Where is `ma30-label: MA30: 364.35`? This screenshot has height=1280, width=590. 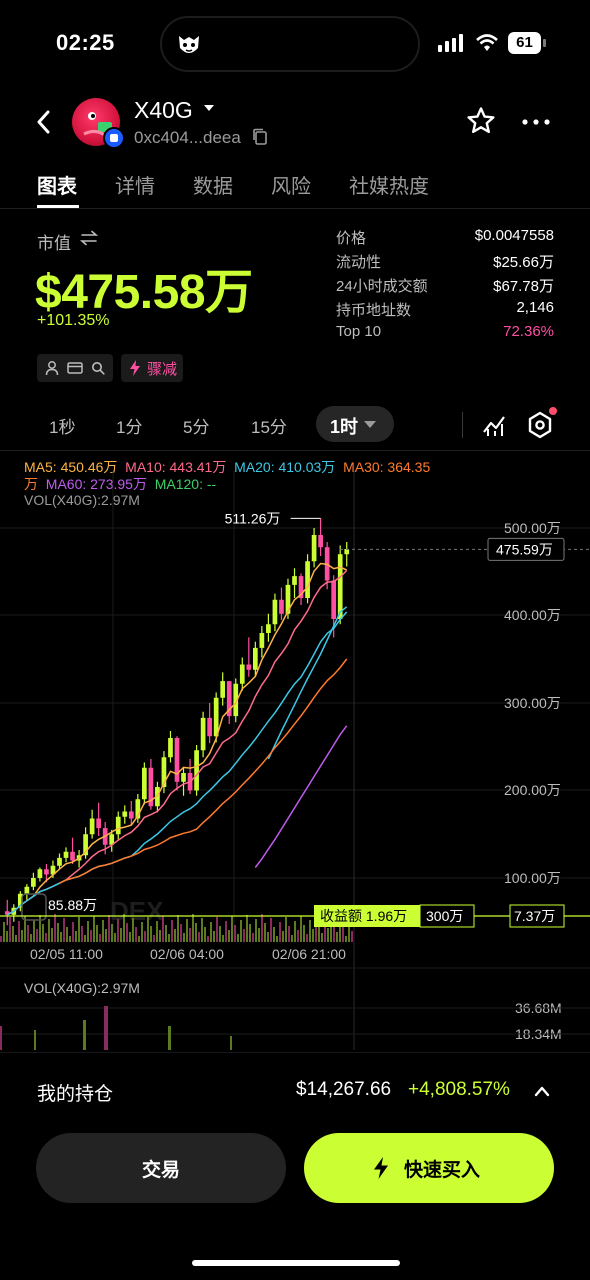 ma30-label: MA30: 364.35 is located at coordinates (387, 467).